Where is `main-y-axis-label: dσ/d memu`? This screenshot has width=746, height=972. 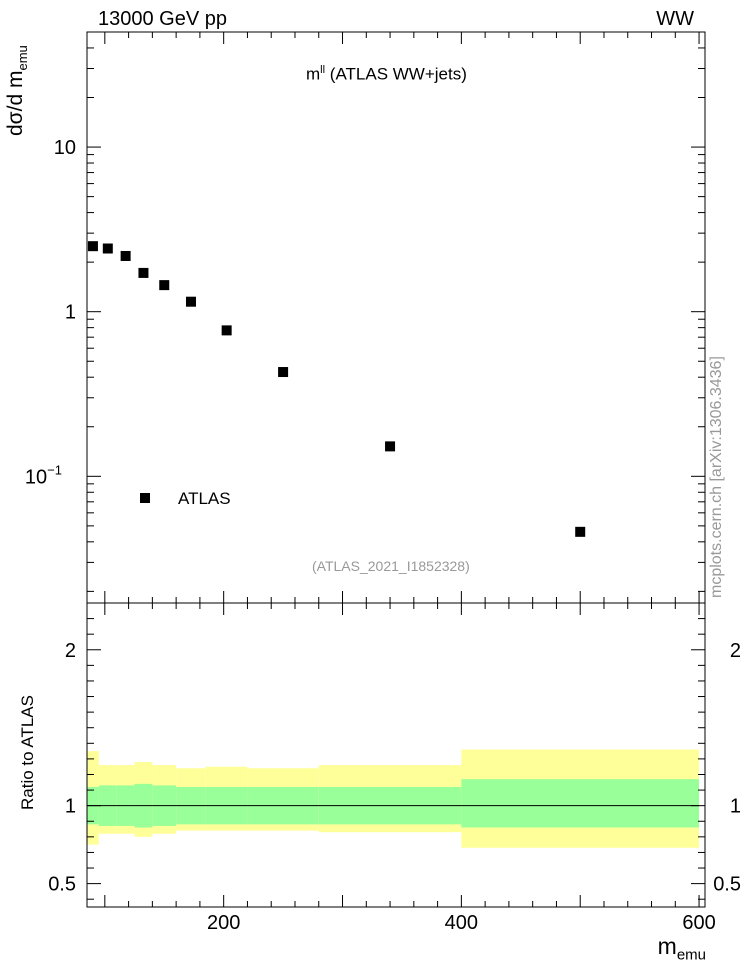
main-y-axis-label: dσ/d memu is located at coordinates (17, 90).